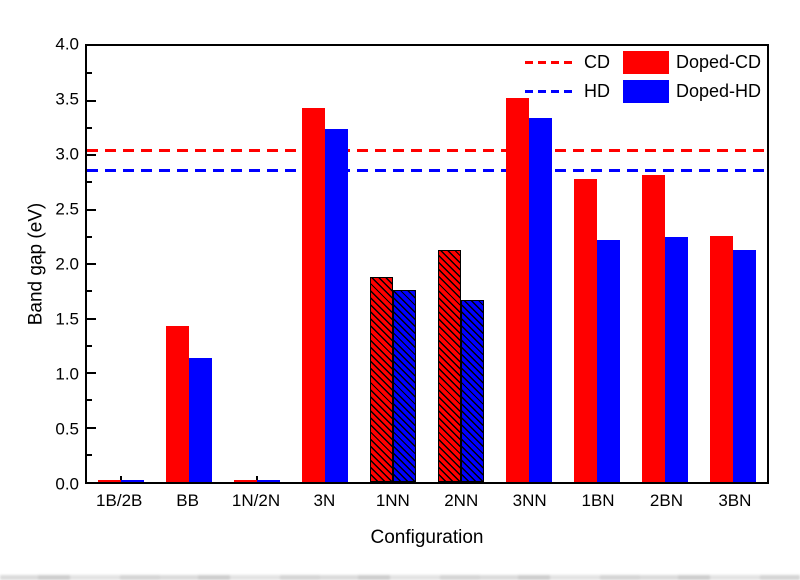  I want to click on x-tick-label: 3BN, so click(735, 500).